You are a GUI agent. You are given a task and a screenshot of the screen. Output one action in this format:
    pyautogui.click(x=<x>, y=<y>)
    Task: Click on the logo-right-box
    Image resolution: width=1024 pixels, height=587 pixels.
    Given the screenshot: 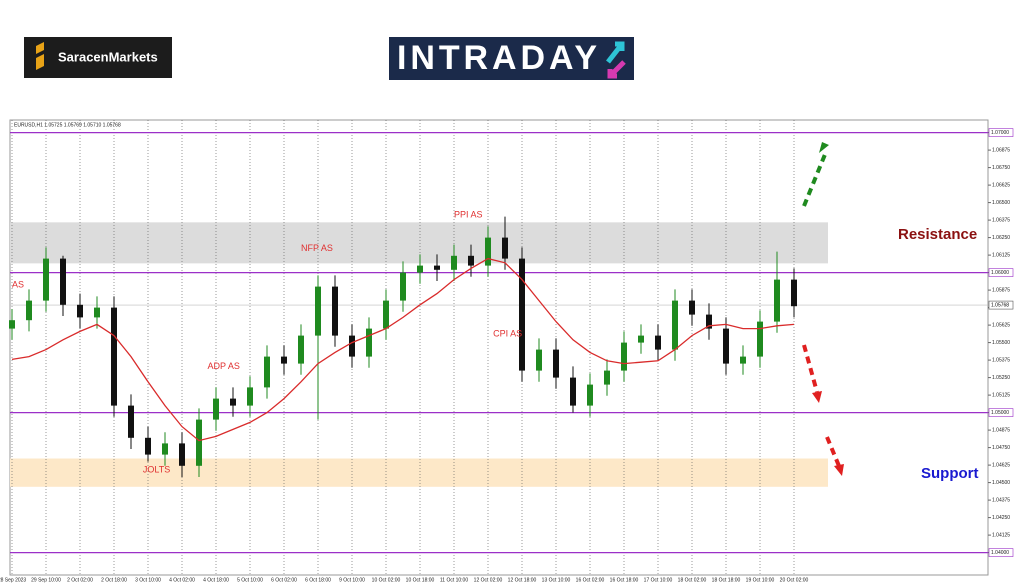 What is the action you would take?
    pyautogui.click(x=511, y=58)
    